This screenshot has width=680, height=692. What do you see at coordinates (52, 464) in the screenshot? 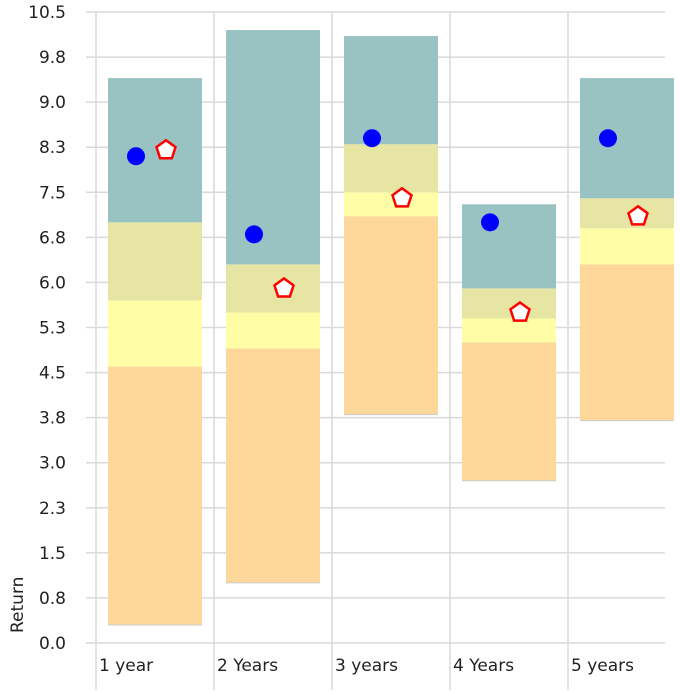
I see `y-tick-label: 3.0` at bounding box center [52, 464].